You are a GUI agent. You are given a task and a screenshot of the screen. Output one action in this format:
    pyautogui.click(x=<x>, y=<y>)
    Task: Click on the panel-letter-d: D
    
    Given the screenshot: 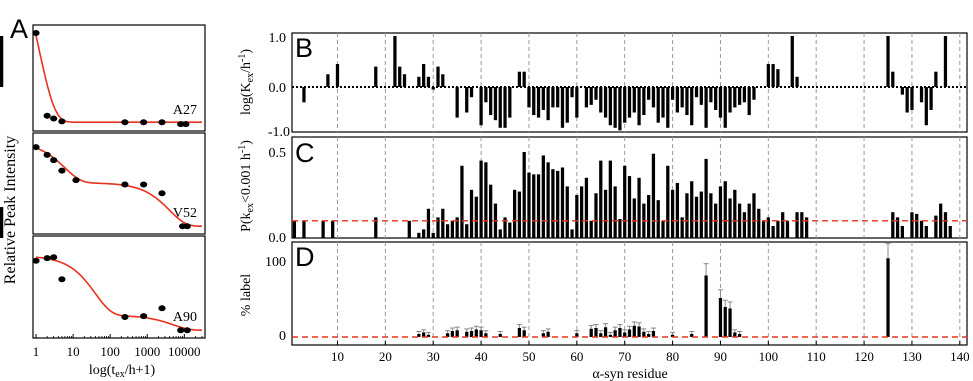 What is the action you would take?
    pyautogui.click(x=305, y=257)
    